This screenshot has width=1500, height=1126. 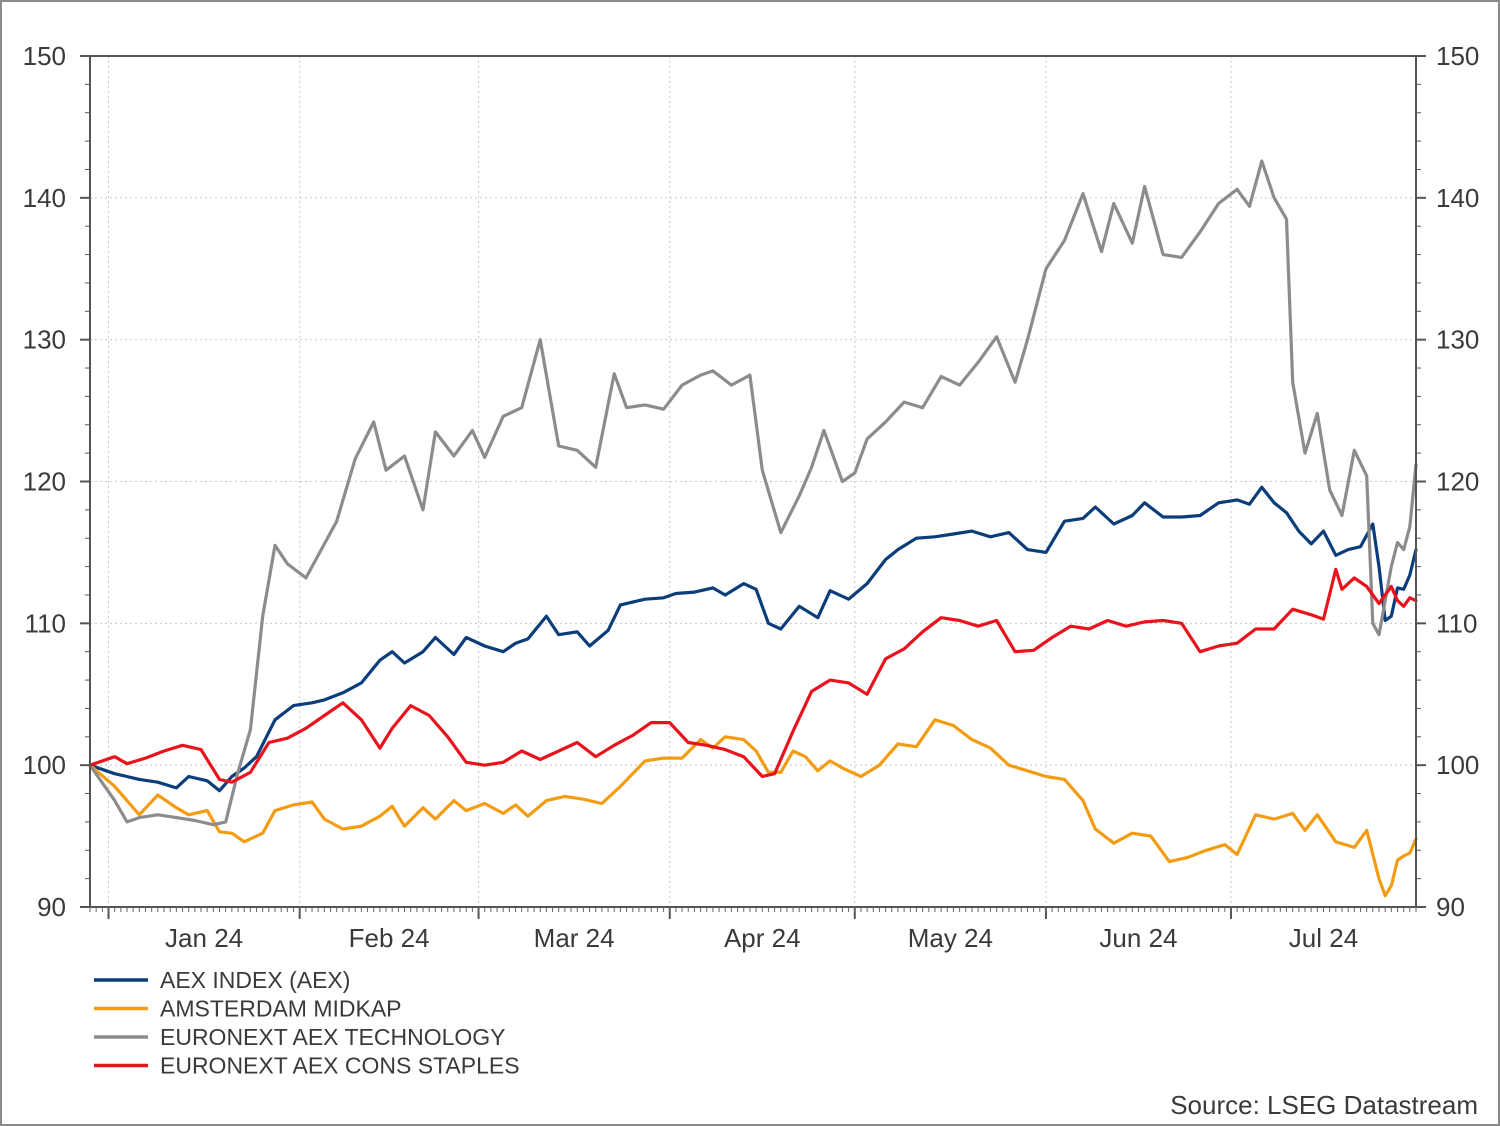 What do you see at coordinates (255, 980) in the screenshot?
I see `legend-label-0: AEX INDEX (AEX)` at bounding box center [255, 980].